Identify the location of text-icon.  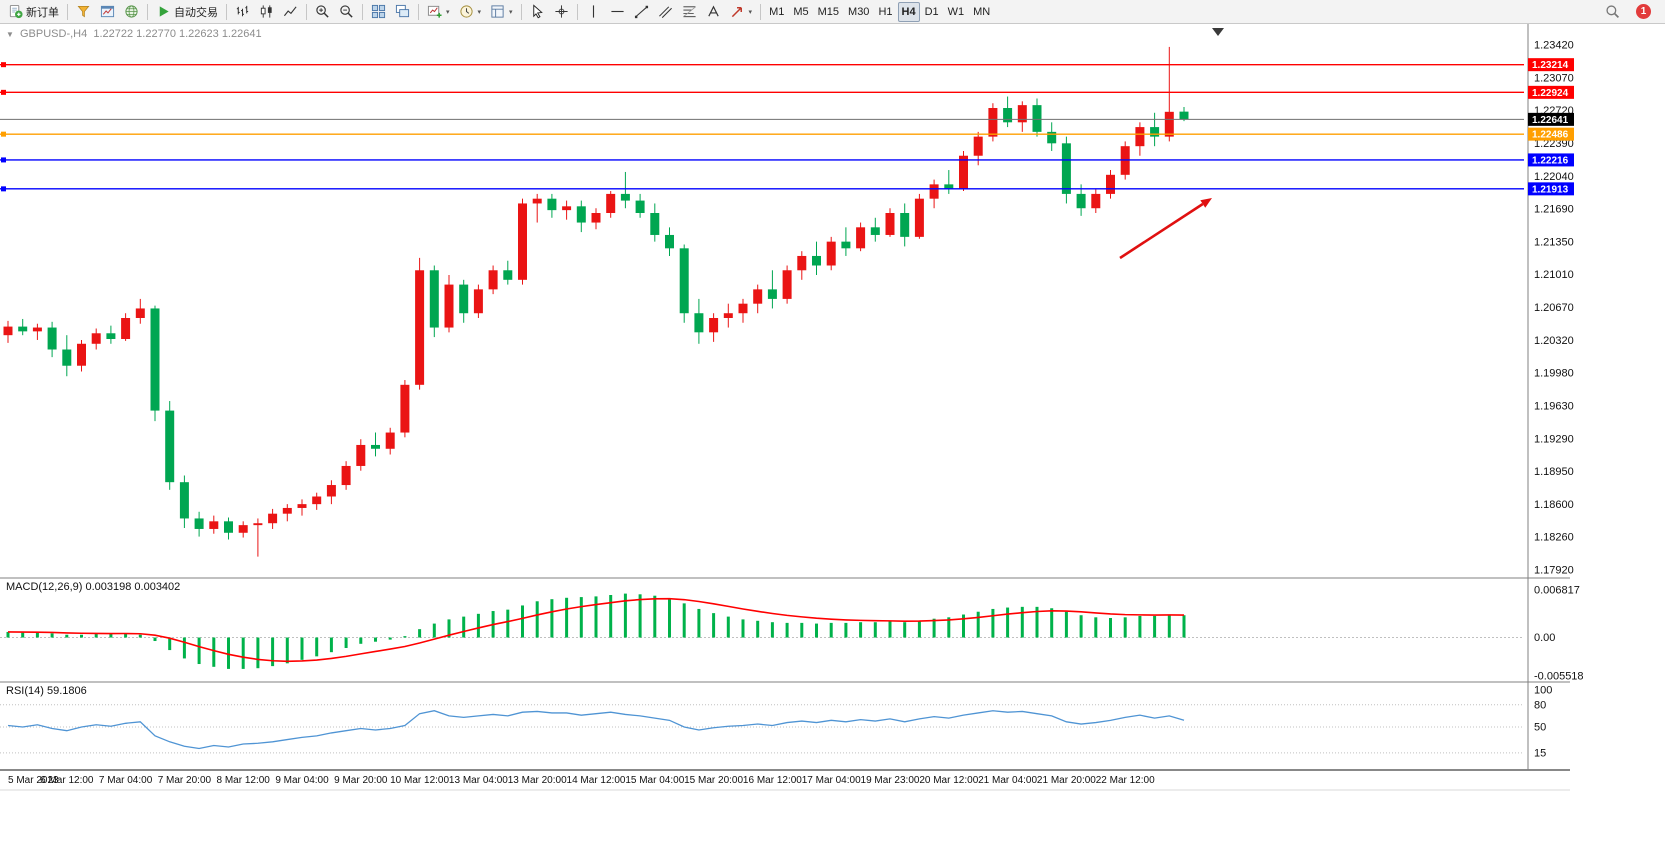
(713, 11).